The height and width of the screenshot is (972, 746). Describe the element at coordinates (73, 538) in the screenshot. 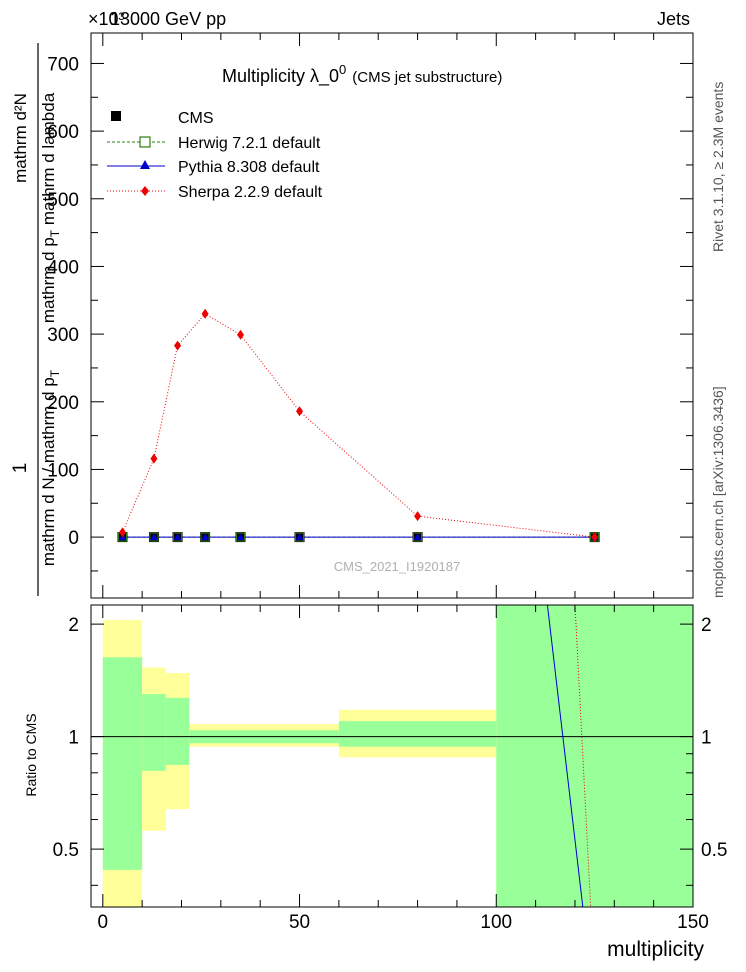

I see `y-tick-label: 0` at that location.